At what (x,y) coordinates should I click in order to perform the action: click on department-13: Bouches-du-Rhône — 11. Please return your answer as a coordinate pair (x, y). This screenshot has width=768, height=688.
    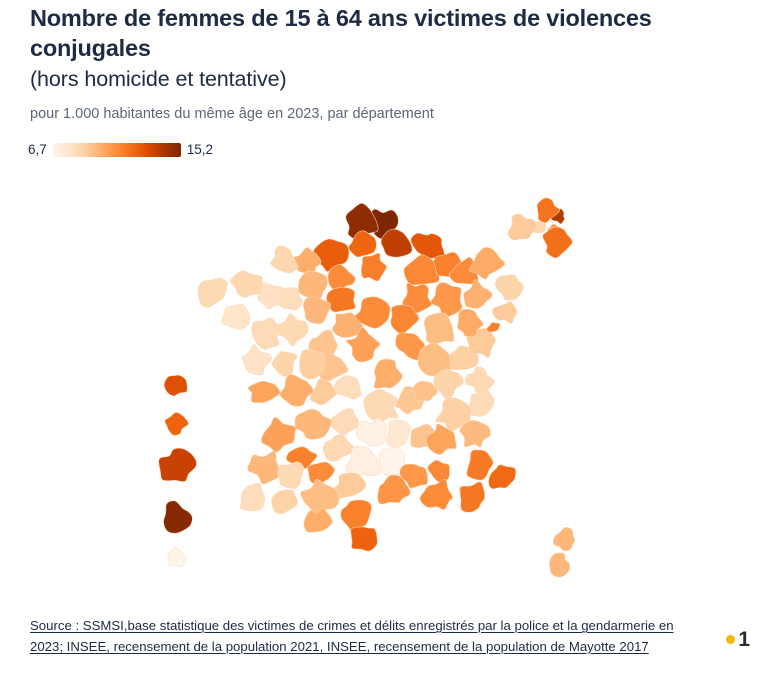
    Looking at the image, I should click on (436, 494).